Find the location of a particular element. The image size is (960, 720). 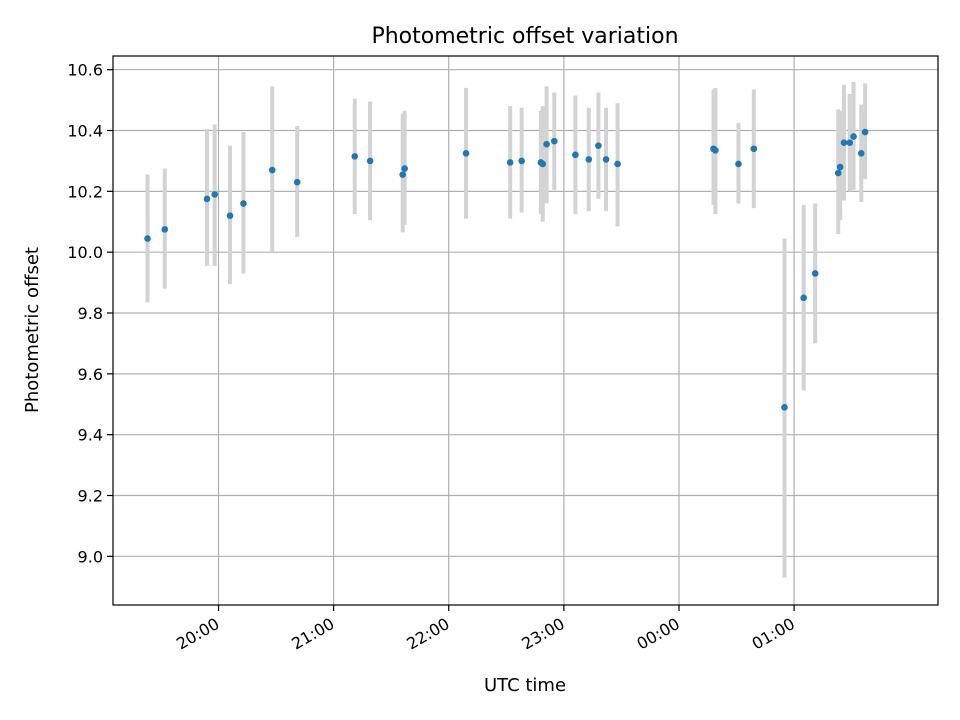

chart-title: Photometric offset variation is located at coordinates (524, 36).